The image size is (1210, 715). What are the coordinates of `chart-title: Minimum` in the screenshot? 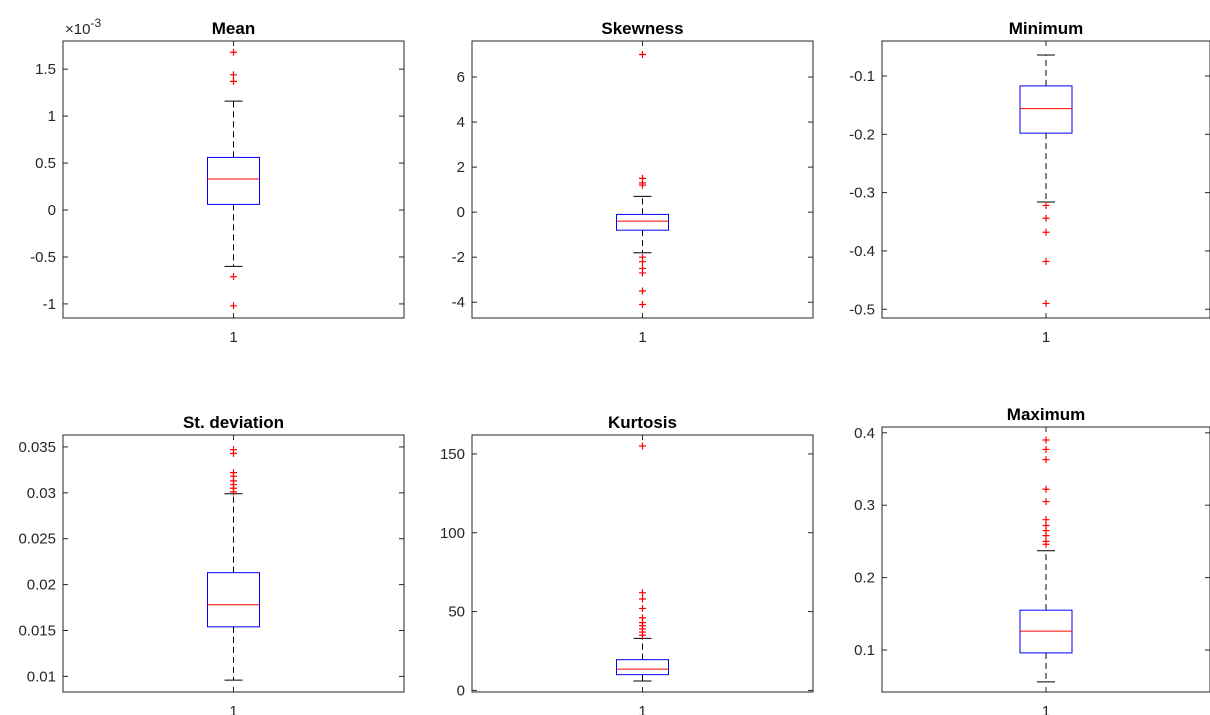 It's located at (1046, 28).